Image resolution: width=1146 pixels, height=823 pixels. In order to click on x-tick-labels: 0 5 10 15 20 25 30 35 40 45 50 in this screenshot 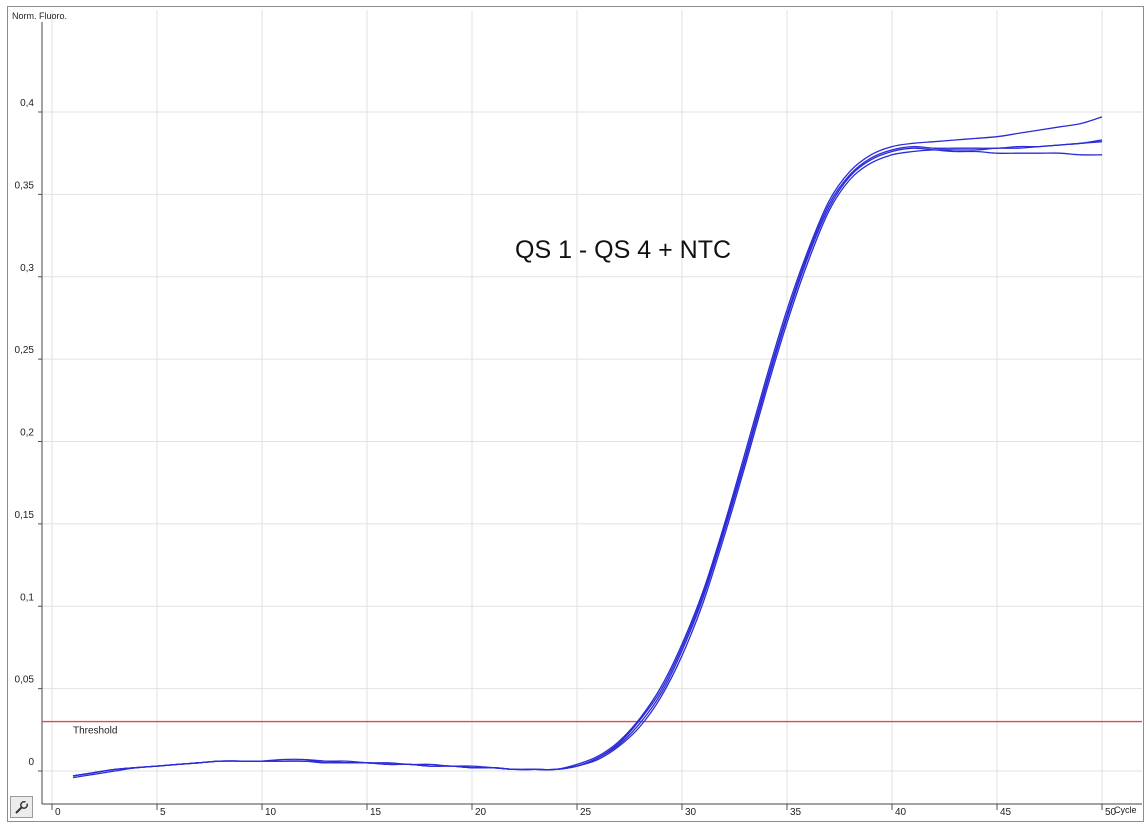, I will do `click(586, 812)`.